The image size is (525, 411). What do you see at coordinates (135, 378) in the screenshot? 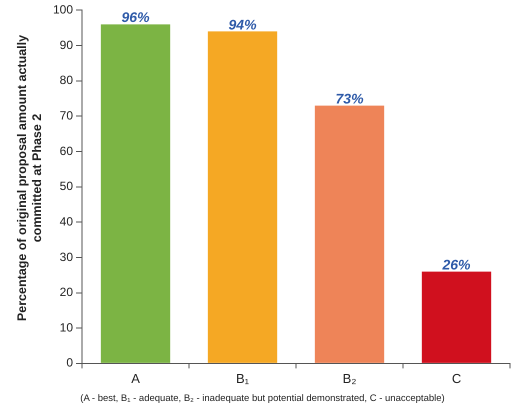
I see `x-tick-label: A` at bounding box center [135, 378].